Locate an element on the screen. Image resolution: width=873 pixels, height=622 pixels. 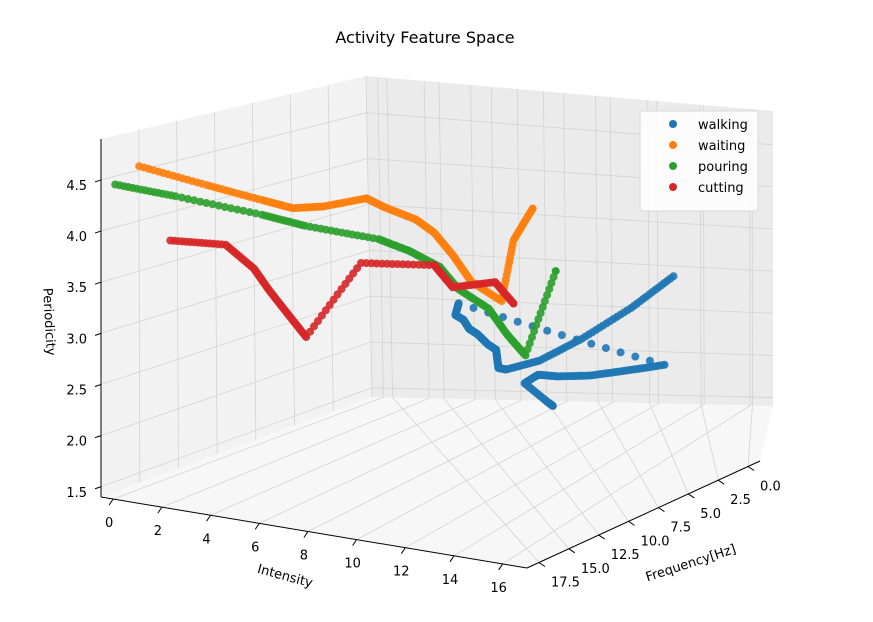
legend-marker-walking is located at coordinates (673, 124).